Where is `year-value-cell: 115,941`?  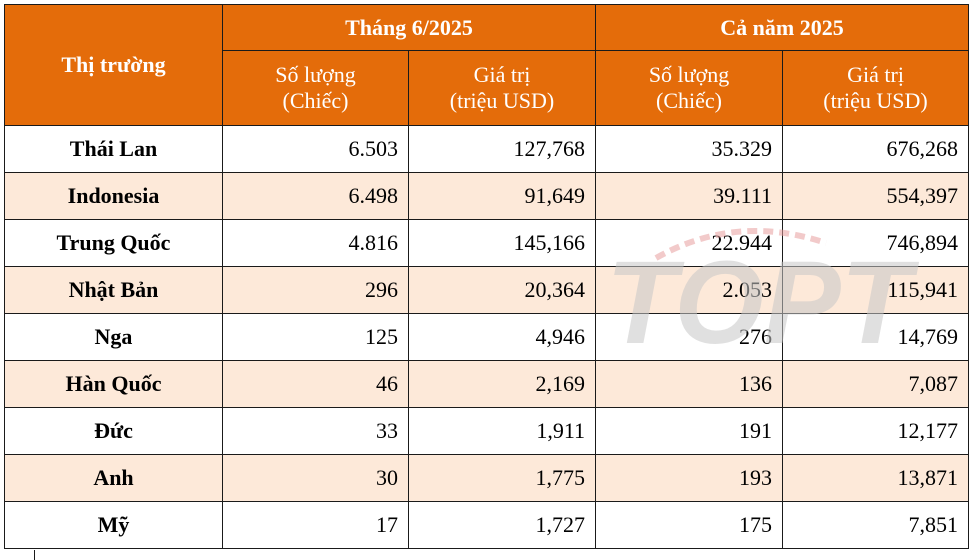
year-value-cell: 115,941 is located at coordinates (876, 290).